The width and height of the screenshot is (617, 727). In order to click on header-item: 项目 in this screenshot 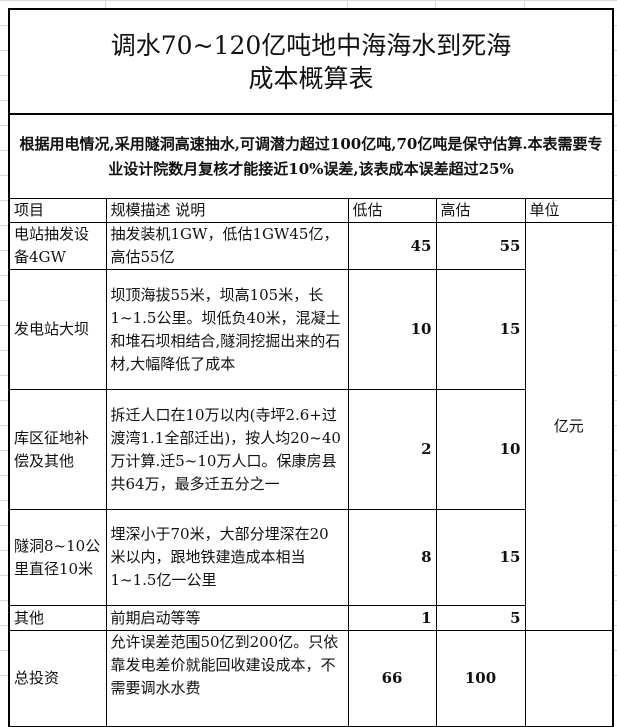, I will do `click(57, 210)`.